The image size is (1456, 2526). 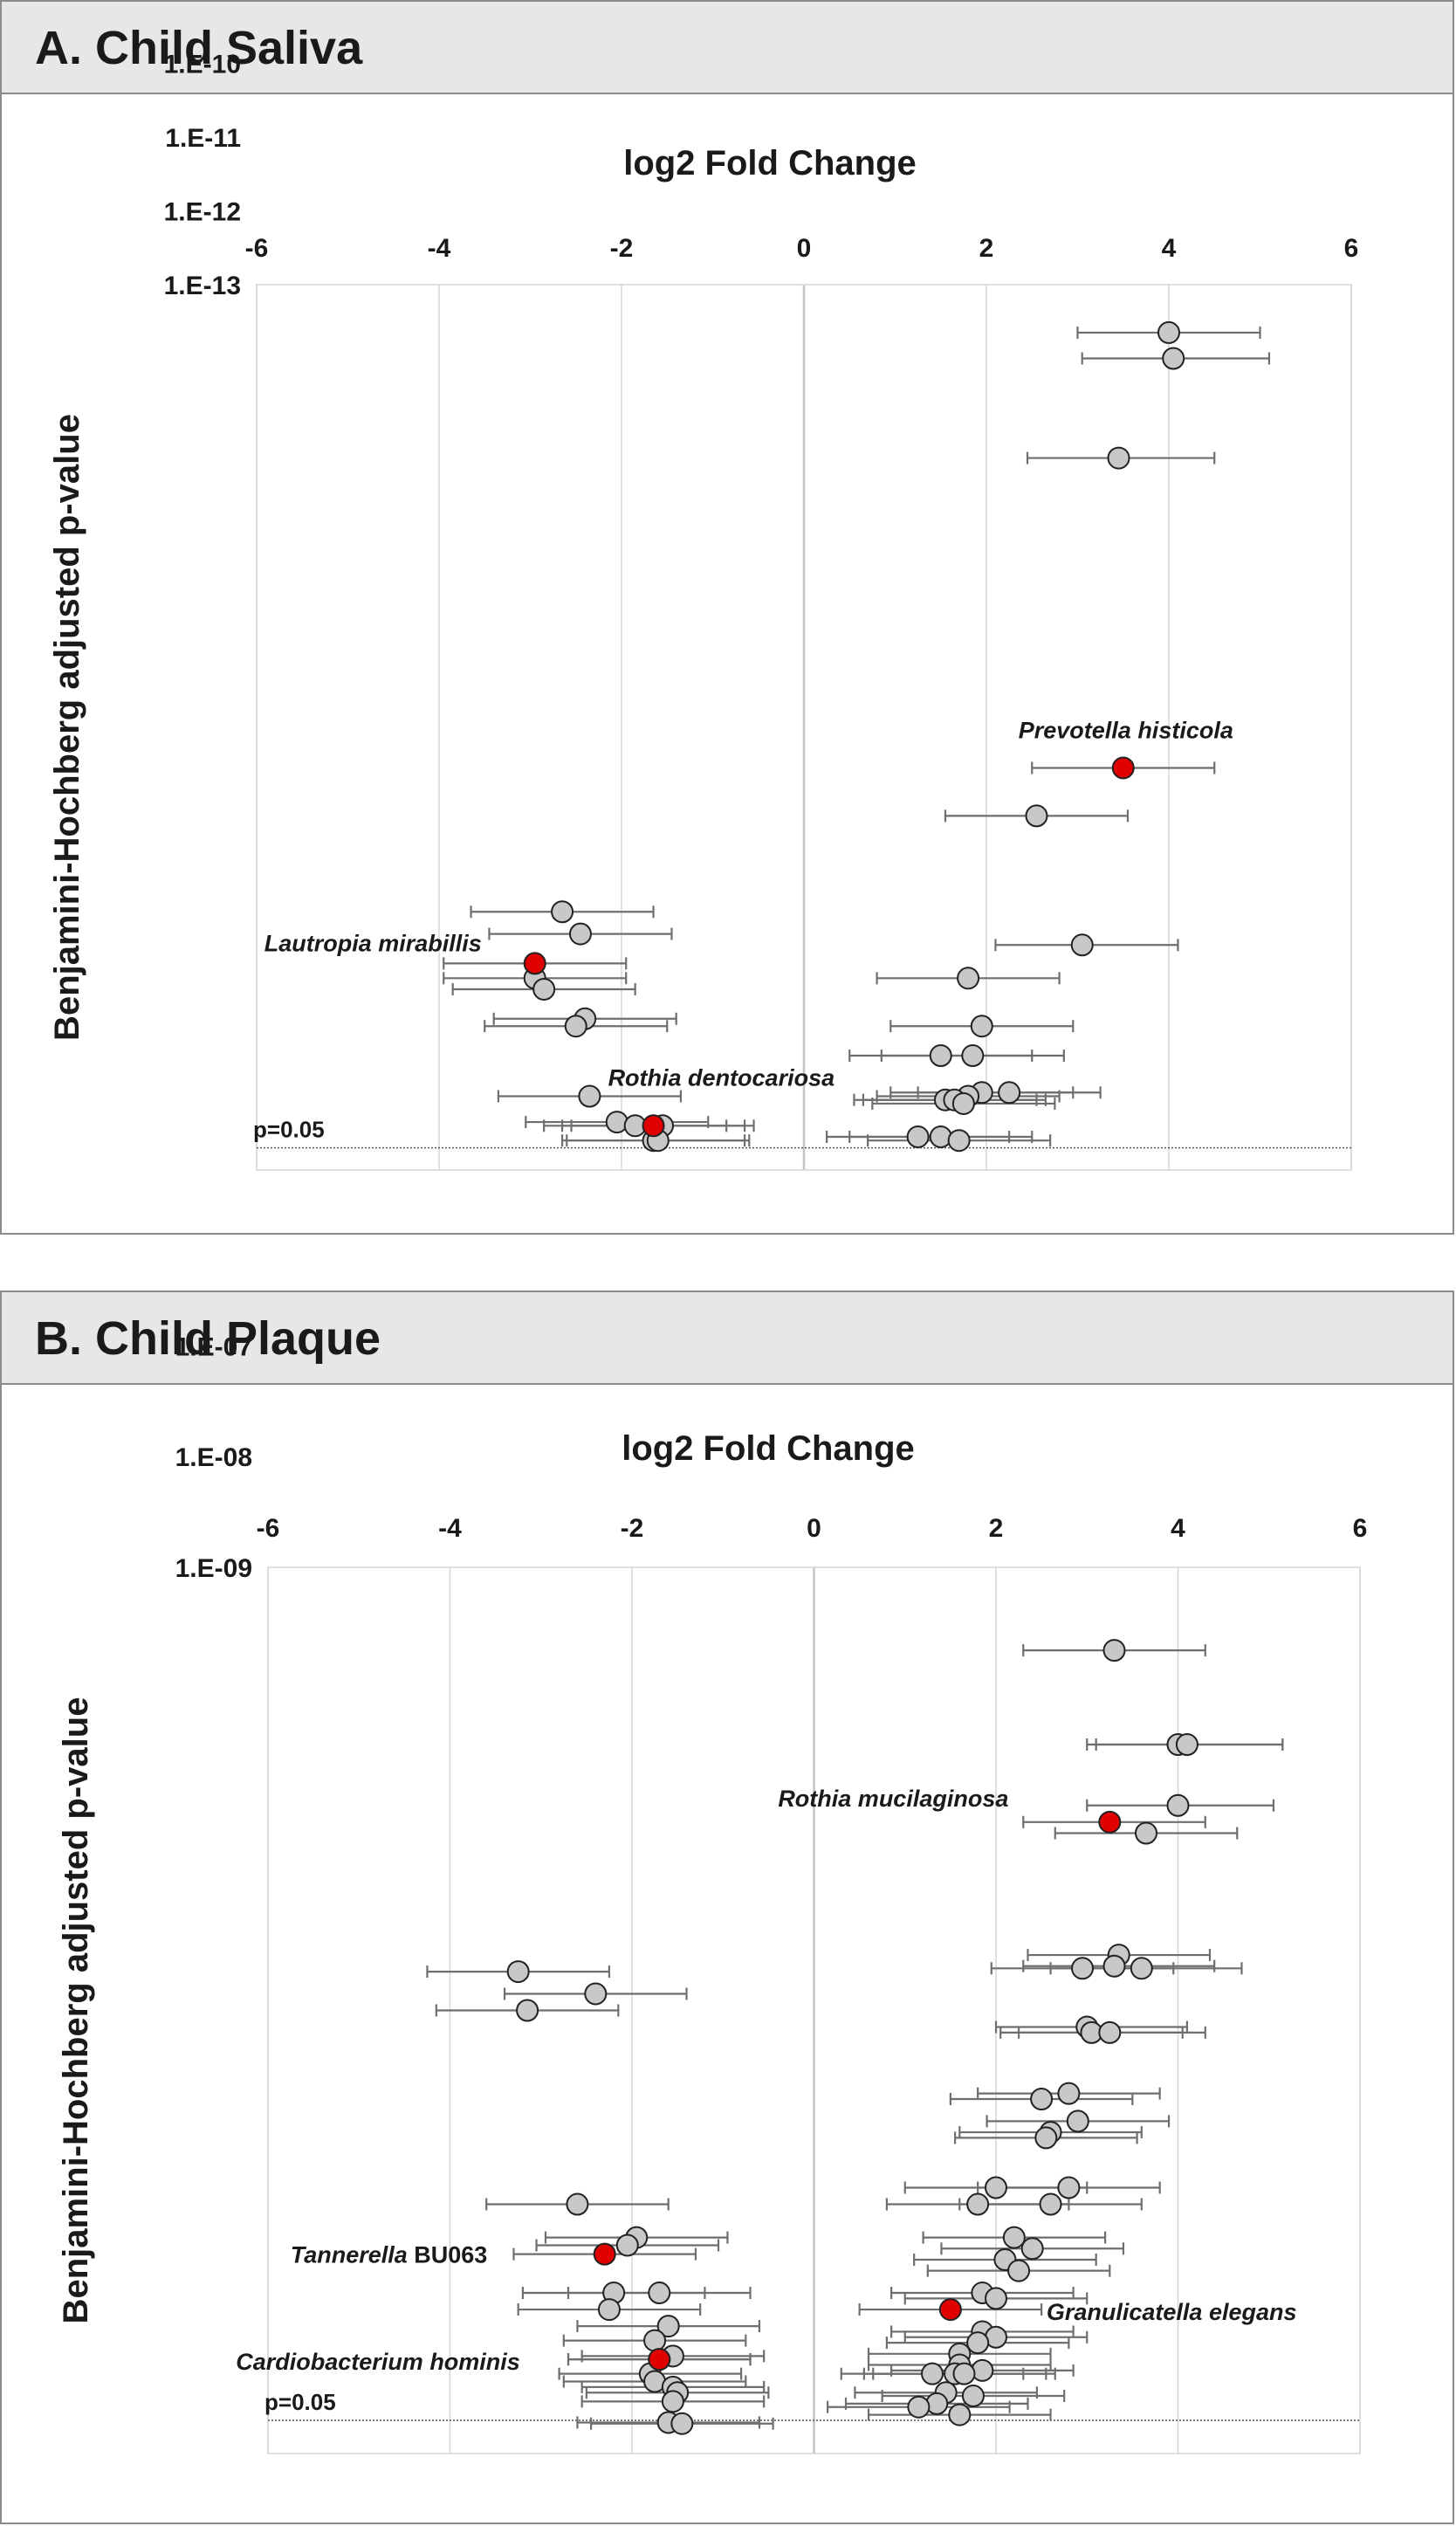 I want to click on taxon-label: Tannerella BU063, so click(x=389, y=2255).